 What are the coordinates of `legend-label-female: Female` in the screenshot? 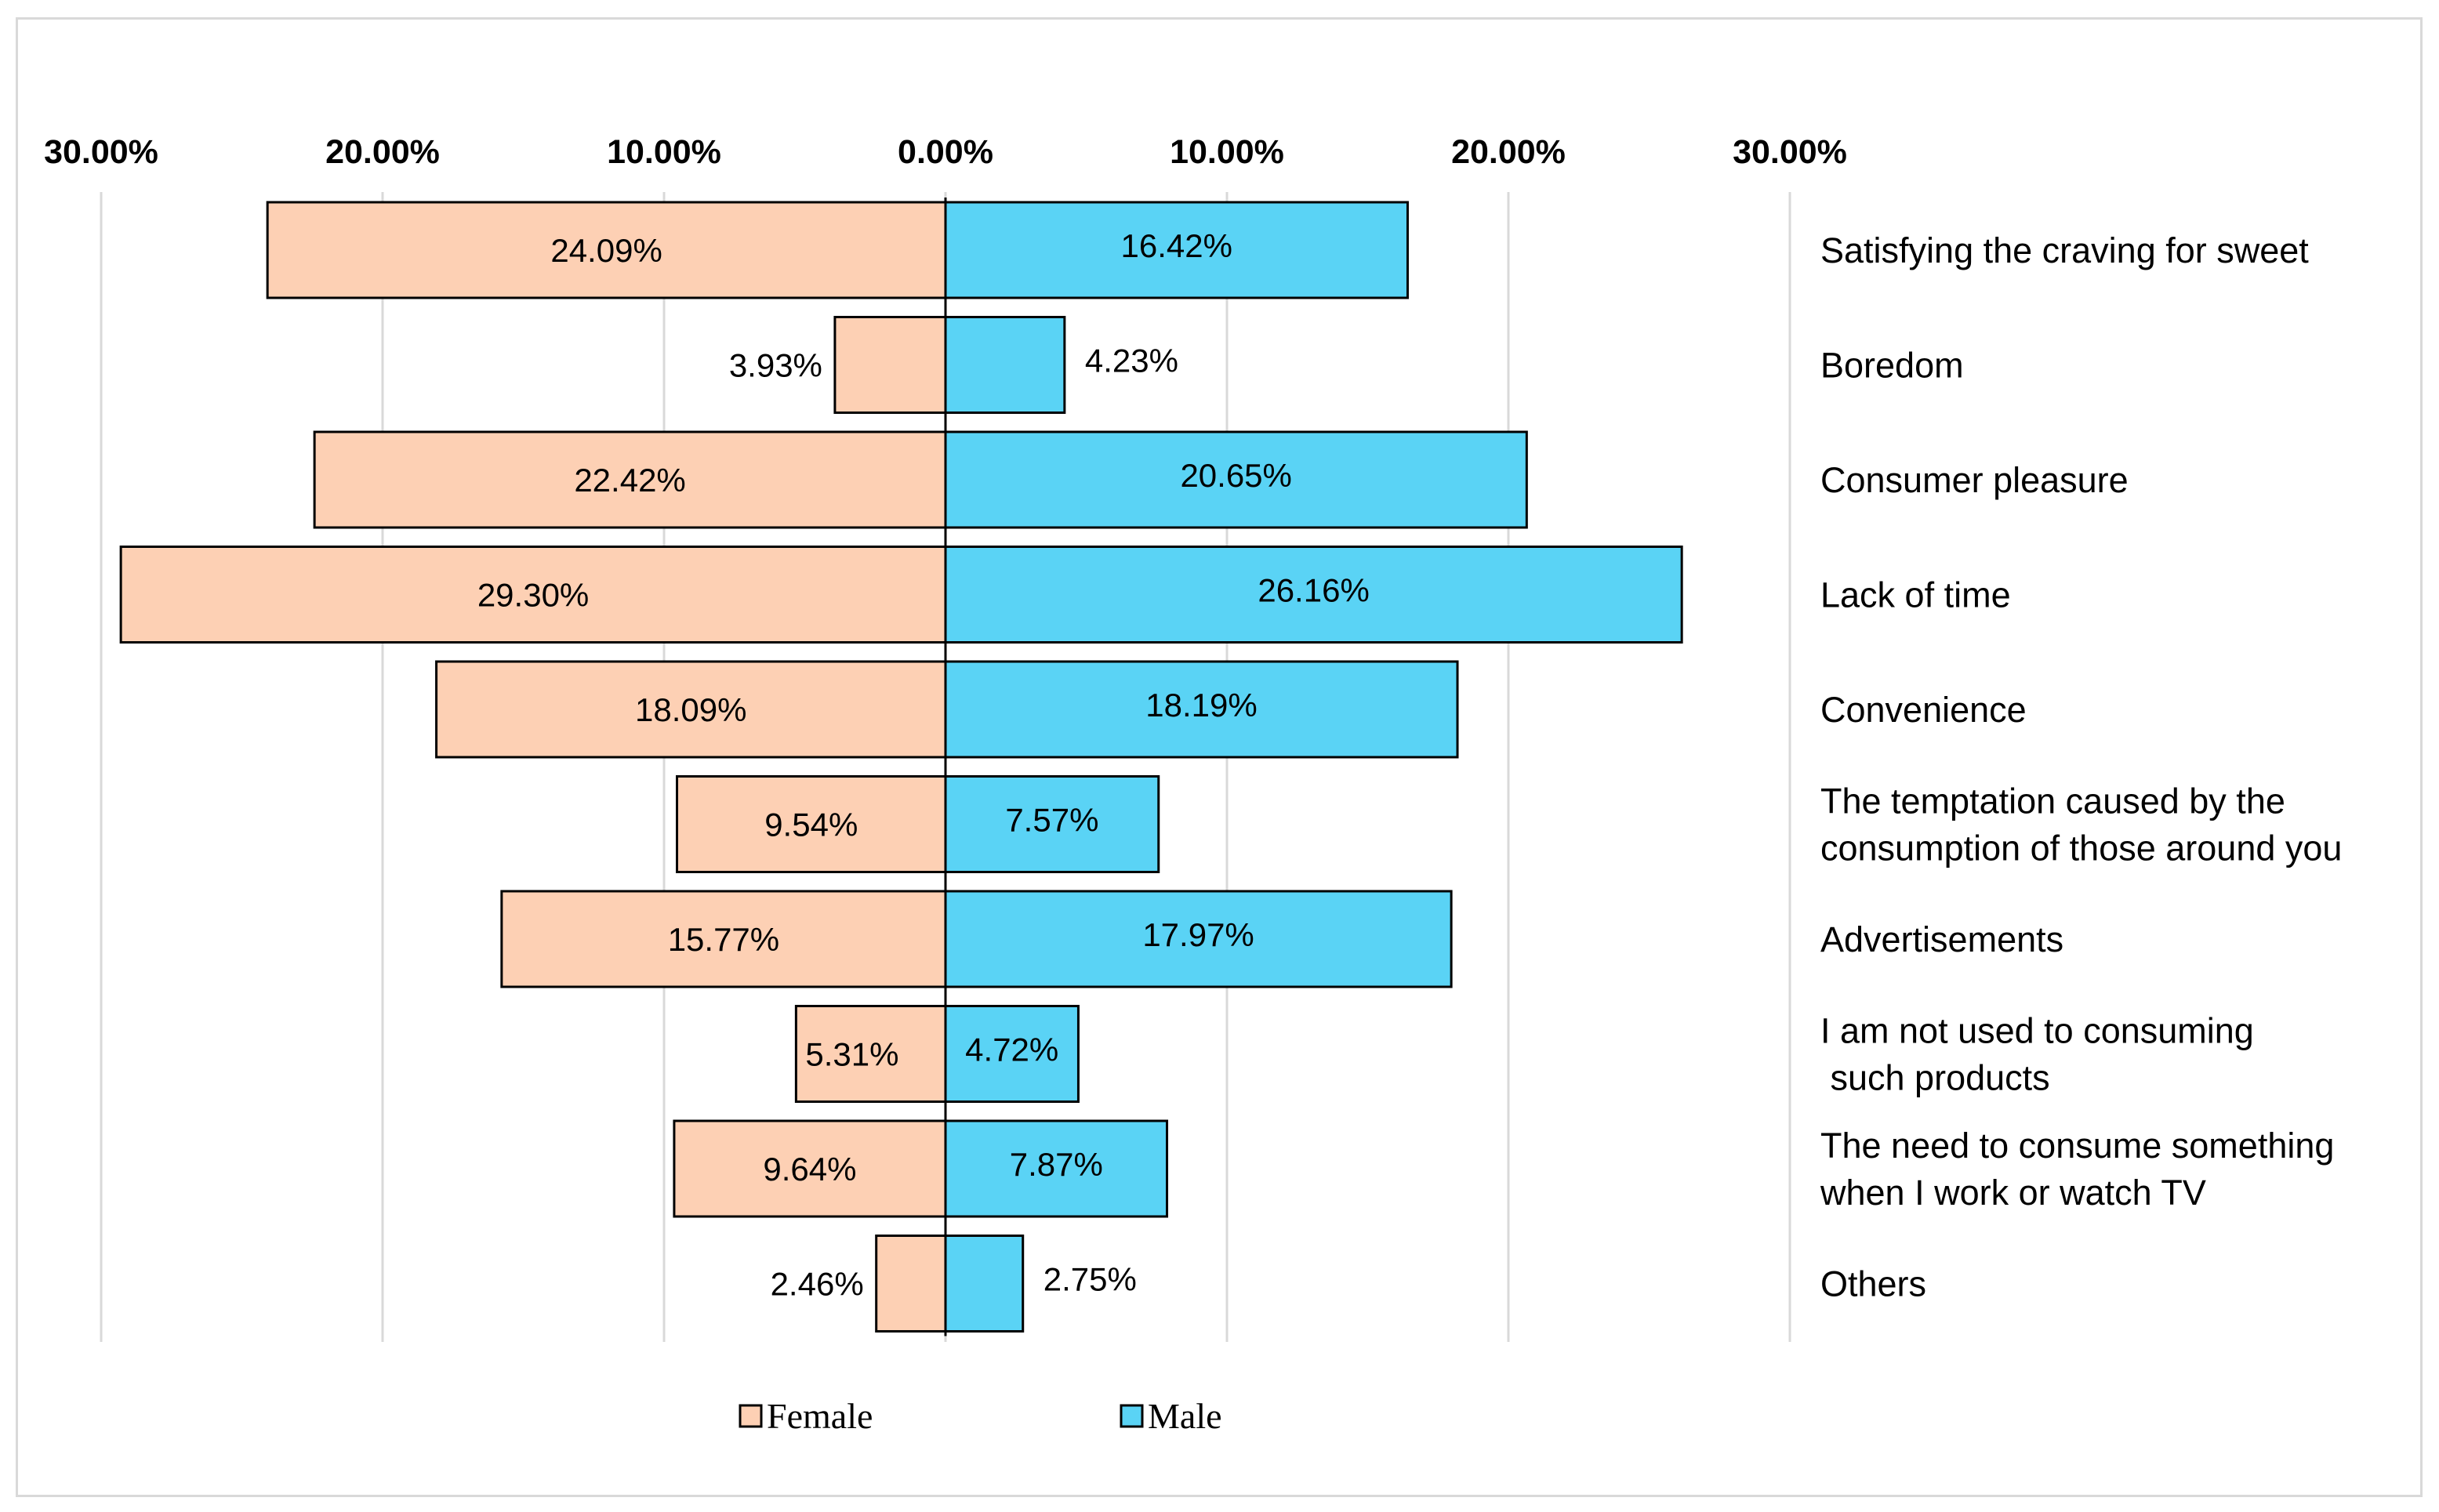 It's located at (820, 1416).